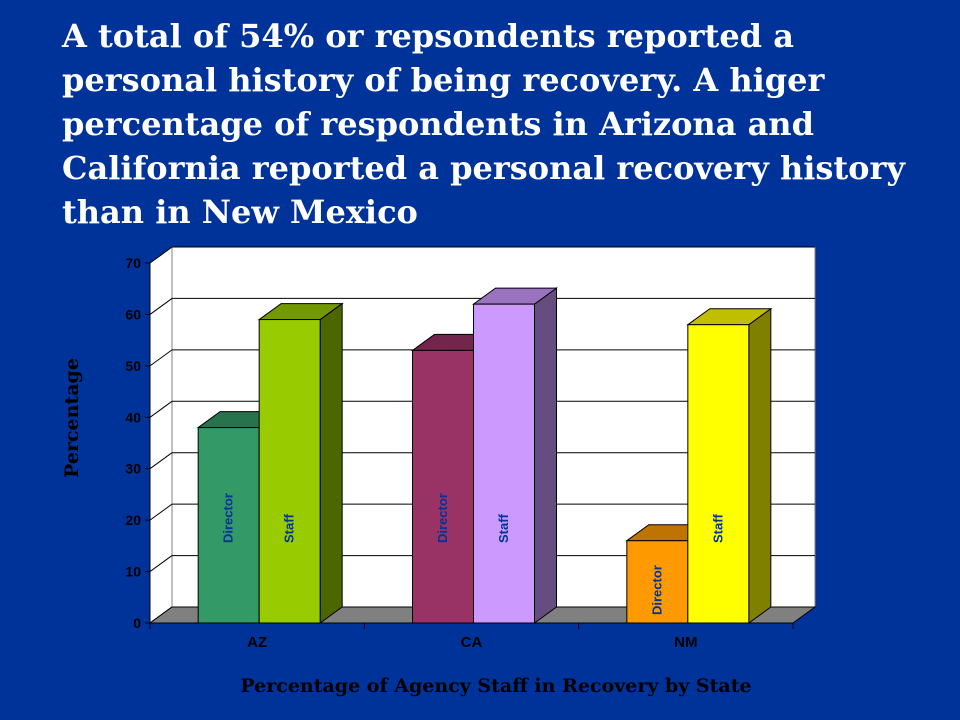  I want to click on bar-nm-staff: Staff, so click(729, 465).